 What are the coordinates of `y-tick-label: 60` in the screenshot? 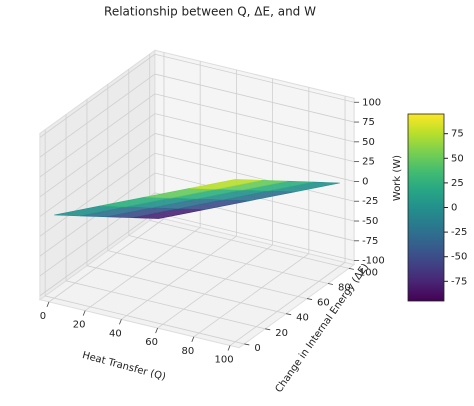 It's located at (323, 303).